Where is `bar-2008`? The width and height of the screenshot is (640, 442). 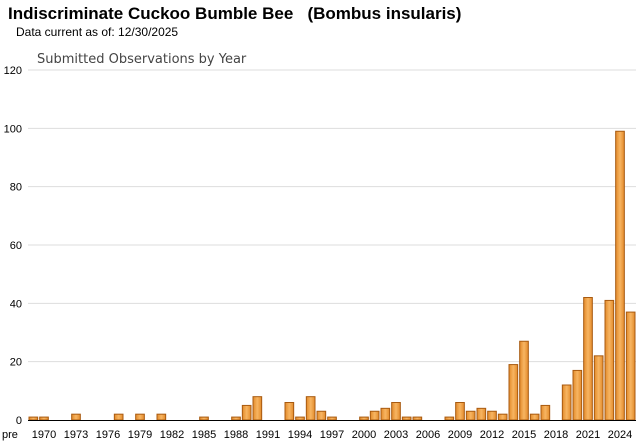 bar-2008 is located at coordinates (449, 418).